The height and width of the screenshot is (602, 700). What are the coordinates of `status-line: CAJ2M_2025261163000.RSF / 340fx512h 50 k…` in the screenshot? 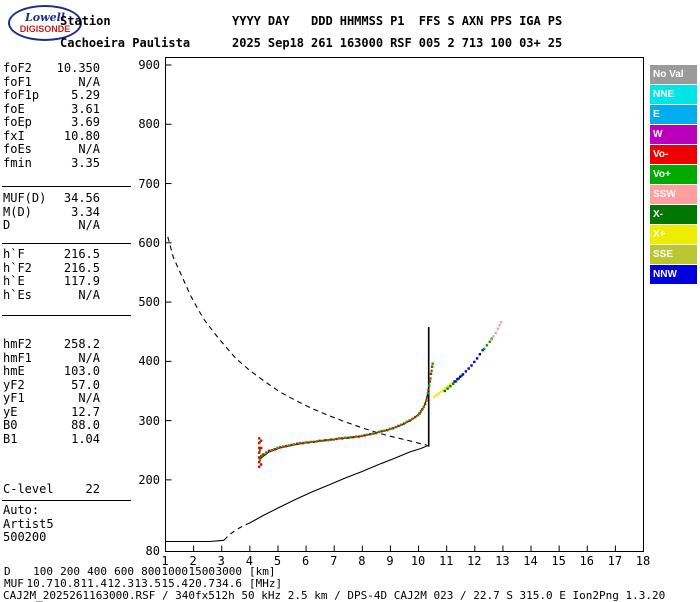 It's located at (334, 595).